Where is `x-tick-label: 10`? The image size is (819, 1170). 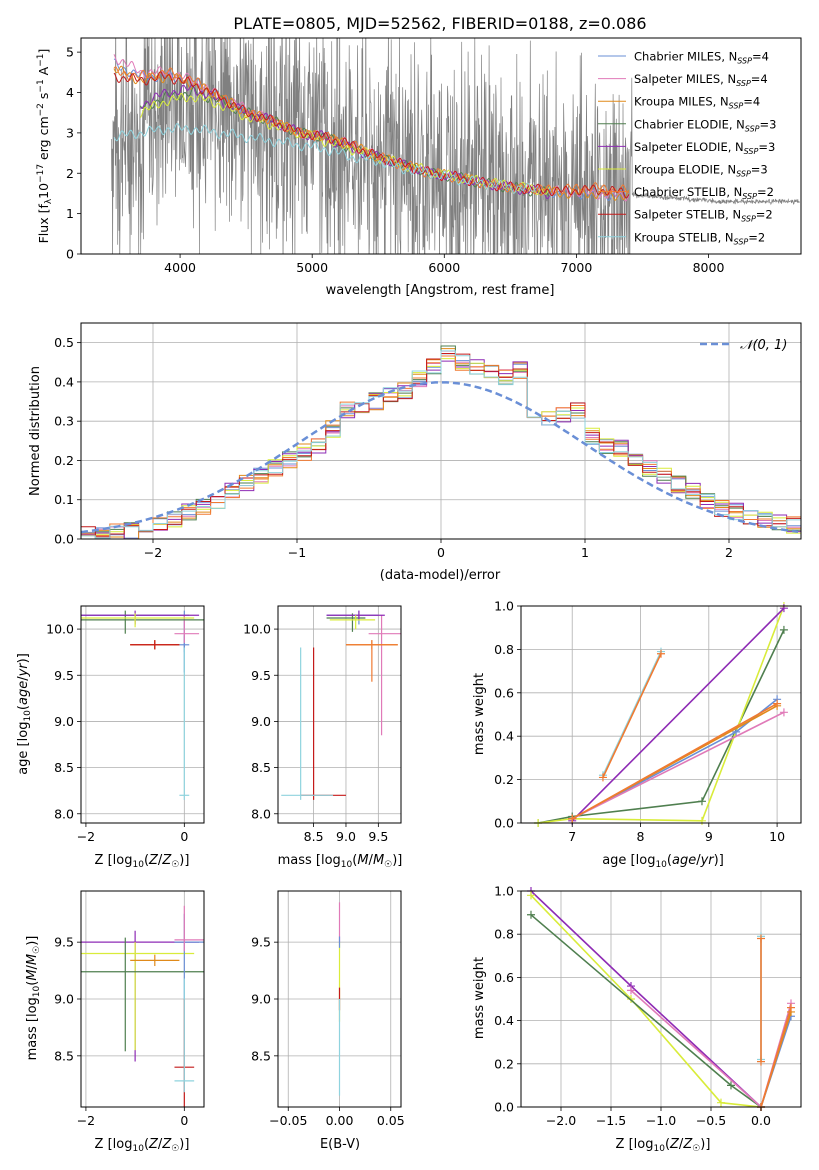
x-tick-label: 10 is located at coordinates (777, 836).